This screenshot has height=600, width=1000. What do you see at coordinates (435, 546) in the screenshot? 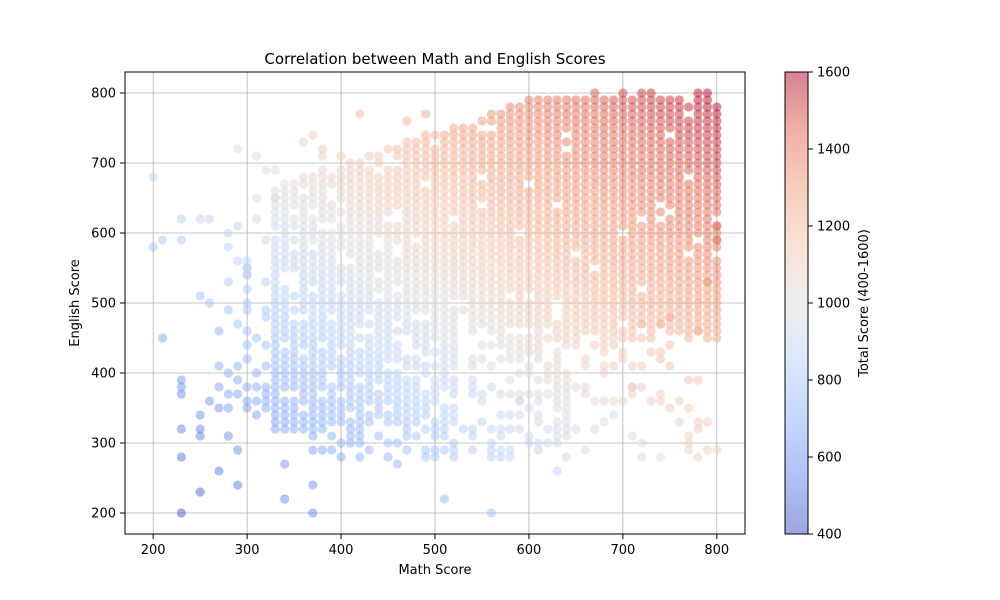
I see `x-axis-ticks: 200 300 400 500 600 700 800` at bounding box center [435, 546].